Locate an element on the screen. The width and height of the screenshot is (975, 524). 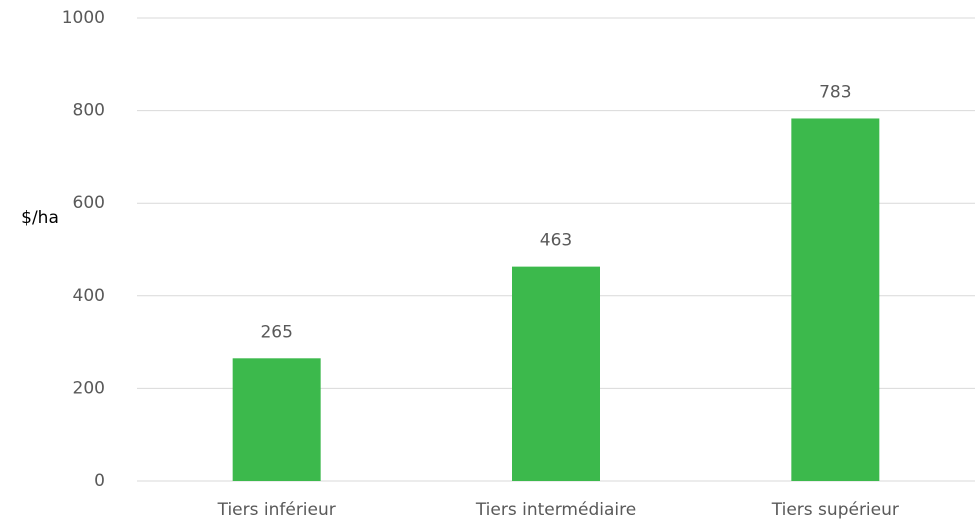
y-tick-label: 0 is located at coordinates (99, 481).